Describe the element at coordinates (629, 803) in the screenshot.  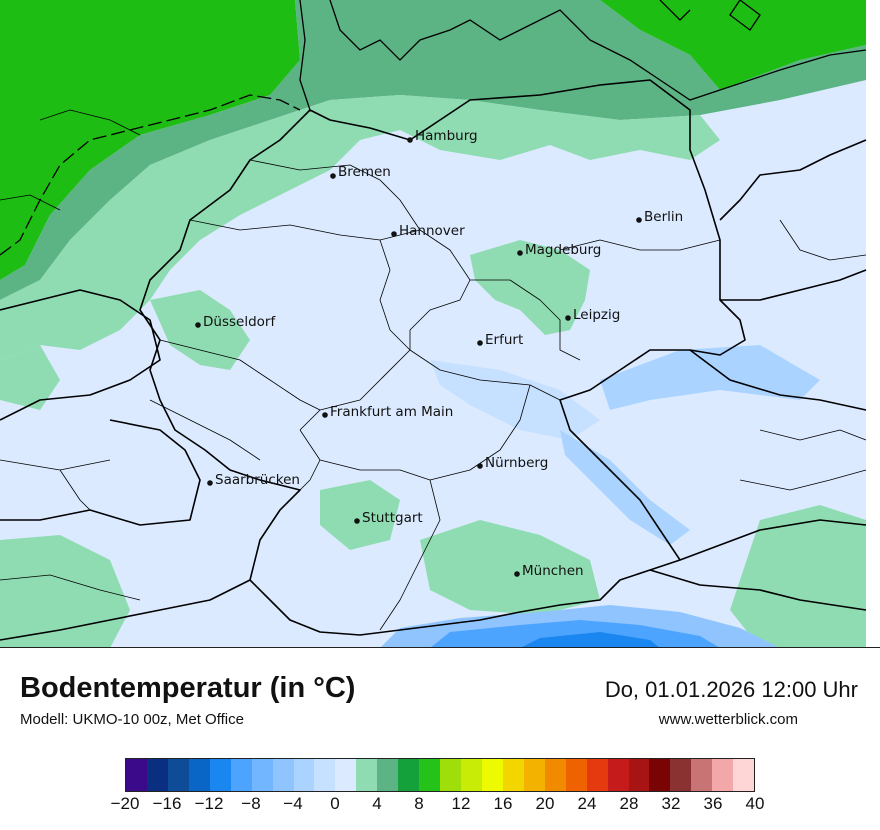
I see `legend-tick-label: 28` at that location.